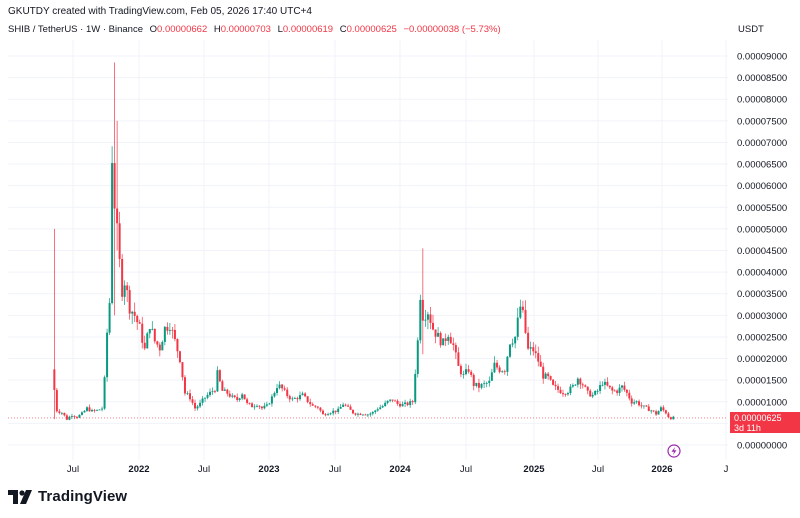 The height and width of the screenshot is (518, 800). I want to click on open-label: O, so click(153, 29).